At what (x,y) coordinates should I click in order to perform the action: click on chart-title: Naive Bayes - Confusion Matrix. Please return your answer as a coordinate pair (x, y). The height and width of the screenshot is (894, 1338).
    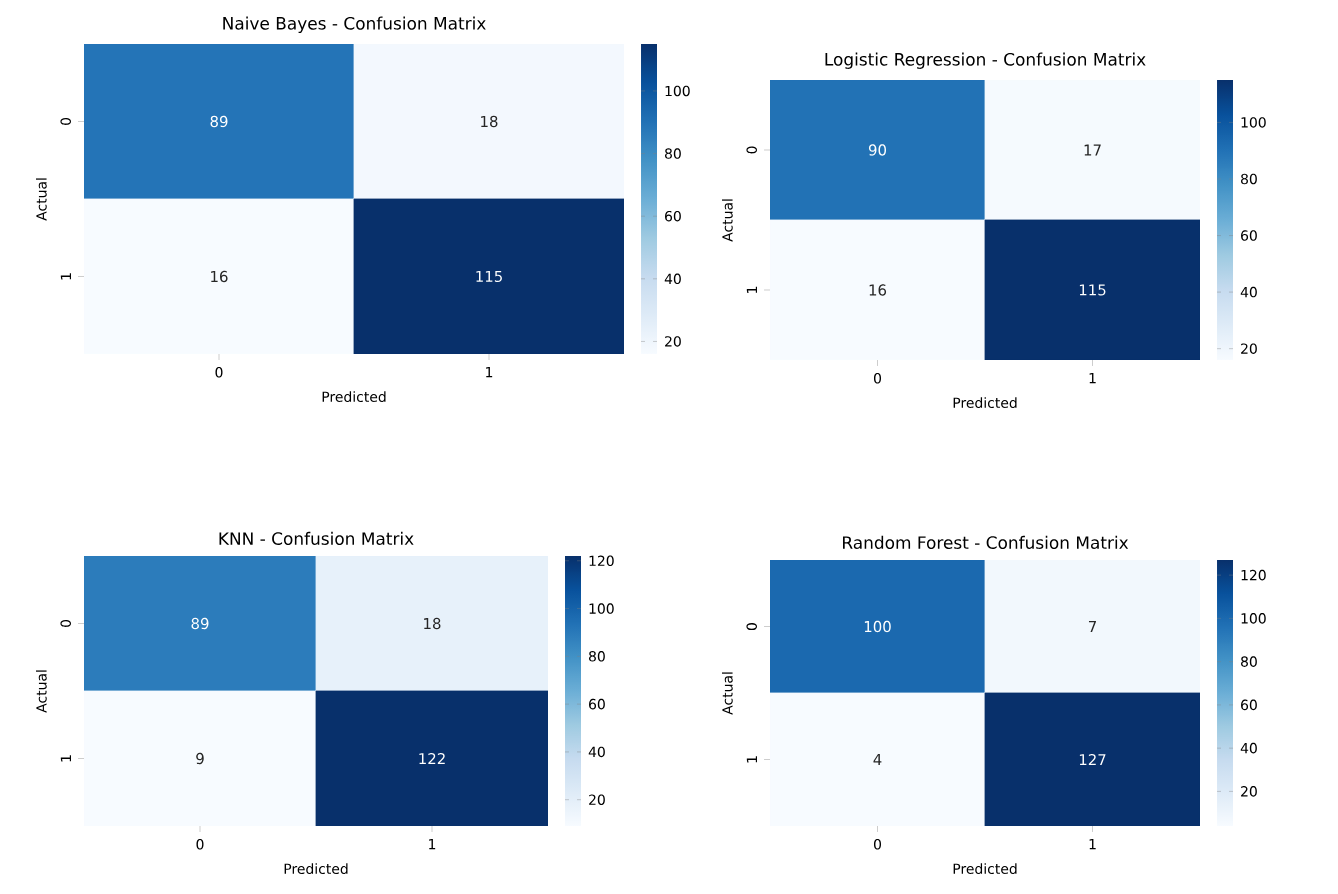
    Looking at the image, I should click on (354, 24).